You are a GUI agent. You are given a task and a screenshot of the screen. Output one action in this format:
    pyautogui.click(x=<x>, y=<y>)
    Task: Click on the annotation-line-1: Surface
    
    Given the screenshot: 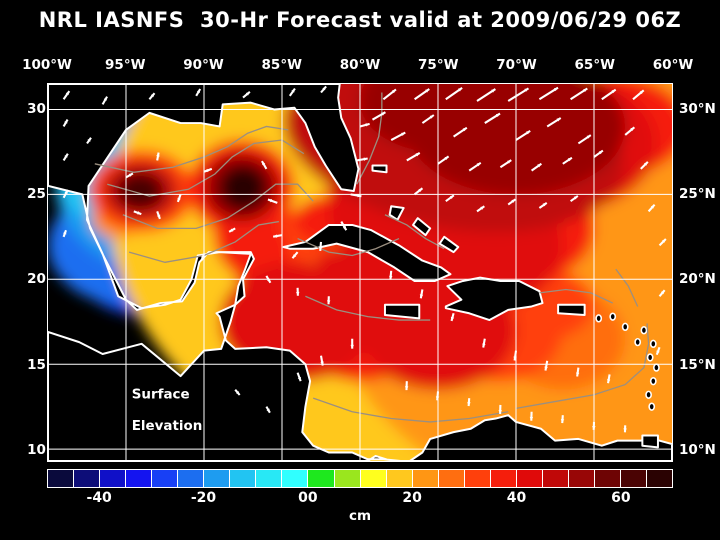 What is the action you would take?
    pyautogui.click(x=161, y=394)
    